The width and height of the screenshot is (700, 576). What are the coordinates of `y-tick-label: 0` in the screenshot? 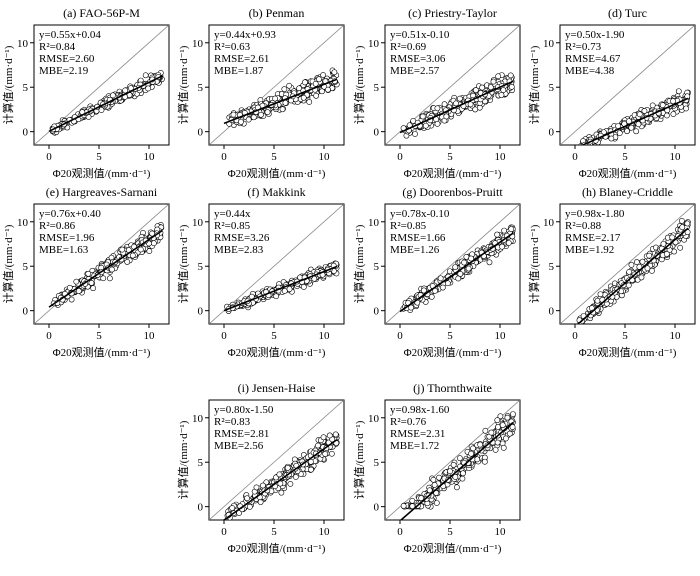 It's located at (26, 312).